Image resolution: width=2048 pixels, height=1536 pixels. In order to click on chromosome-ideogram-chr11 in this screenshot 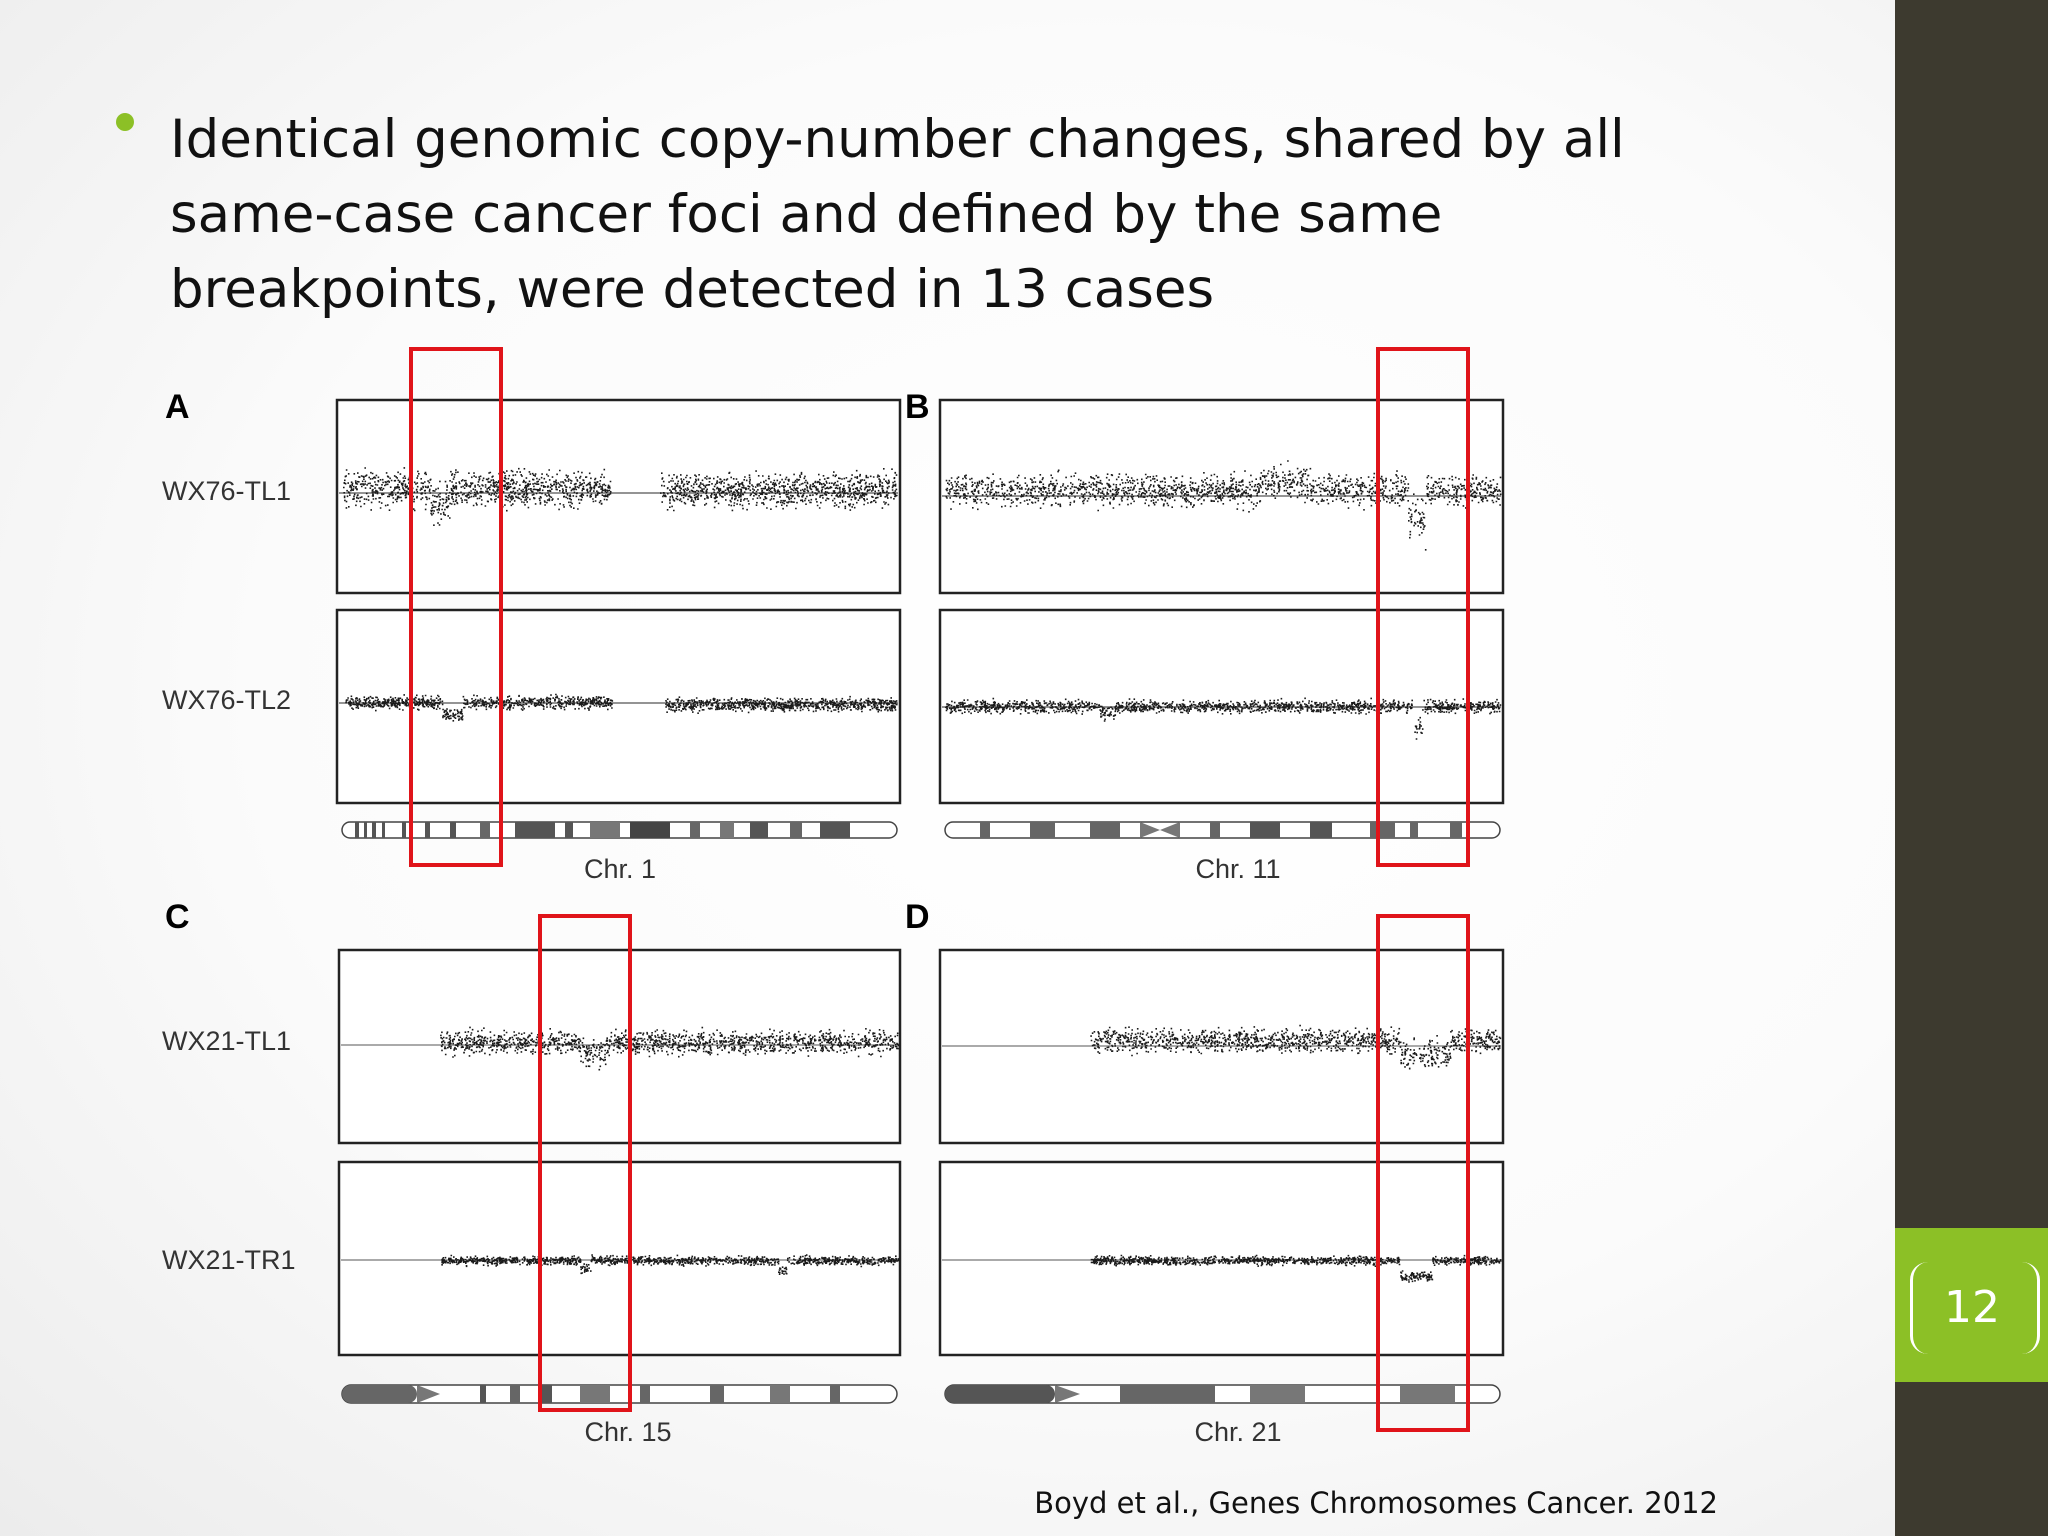, I will do `click(1222, 830)`.